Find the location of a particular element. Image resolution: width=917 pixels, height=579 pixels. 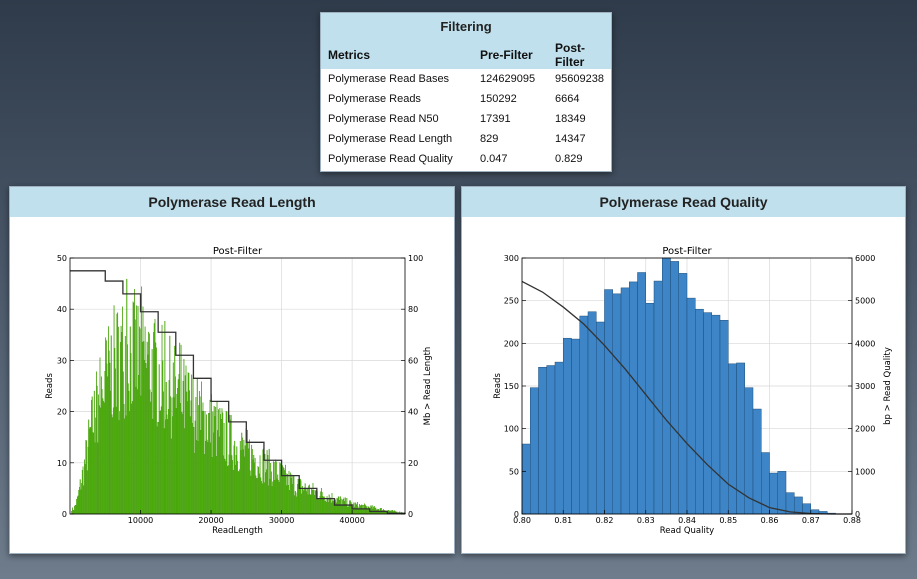

y-axis-label: Reads is located at coordinates (498, 386).